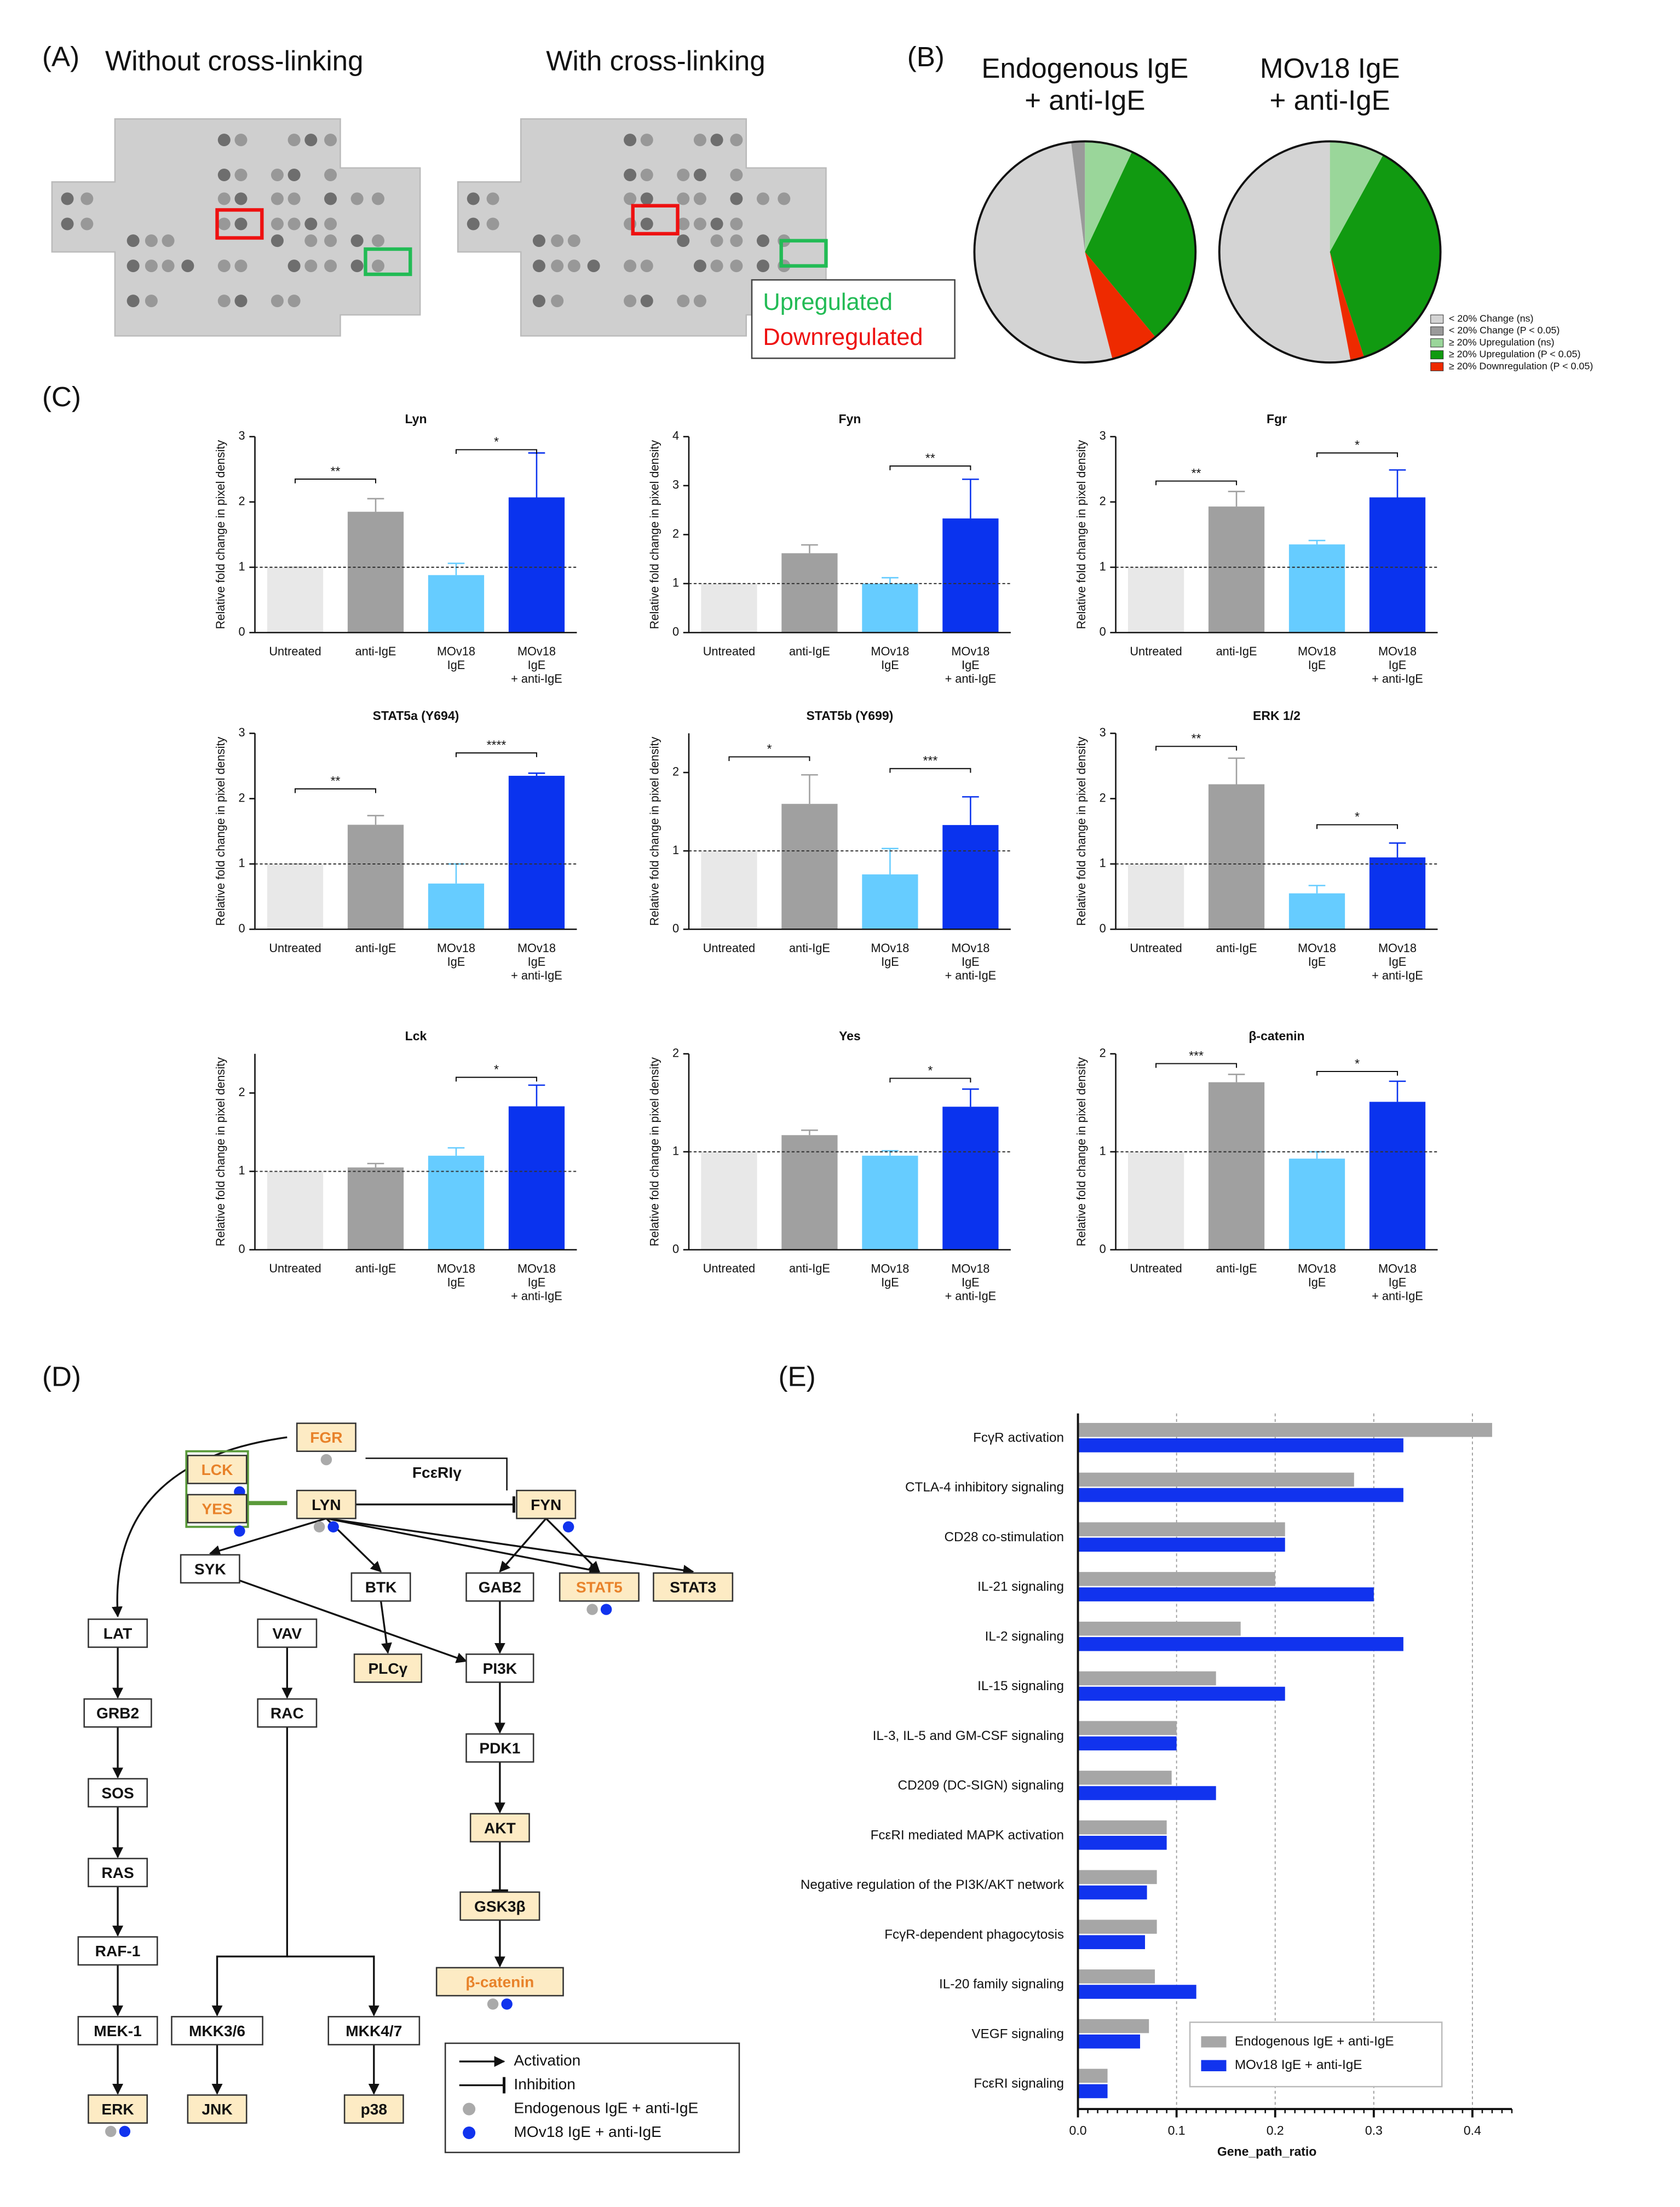  Describe the element at coordinates (729, 948) in the screenshot. I see `x-tick-label: Untreated` at that location.